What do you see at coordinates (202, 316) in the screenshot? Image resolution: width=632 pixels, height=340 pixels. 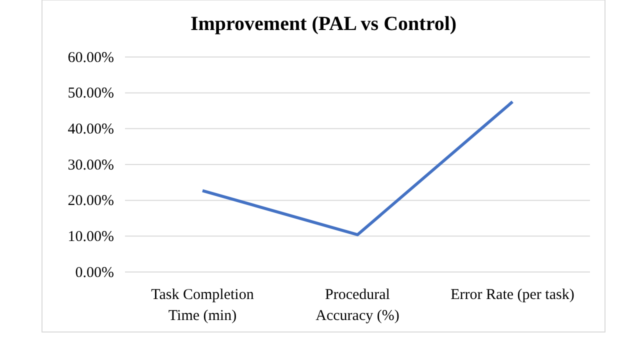 I see `category-label: Time (min)` at bounding box center [202, 316].